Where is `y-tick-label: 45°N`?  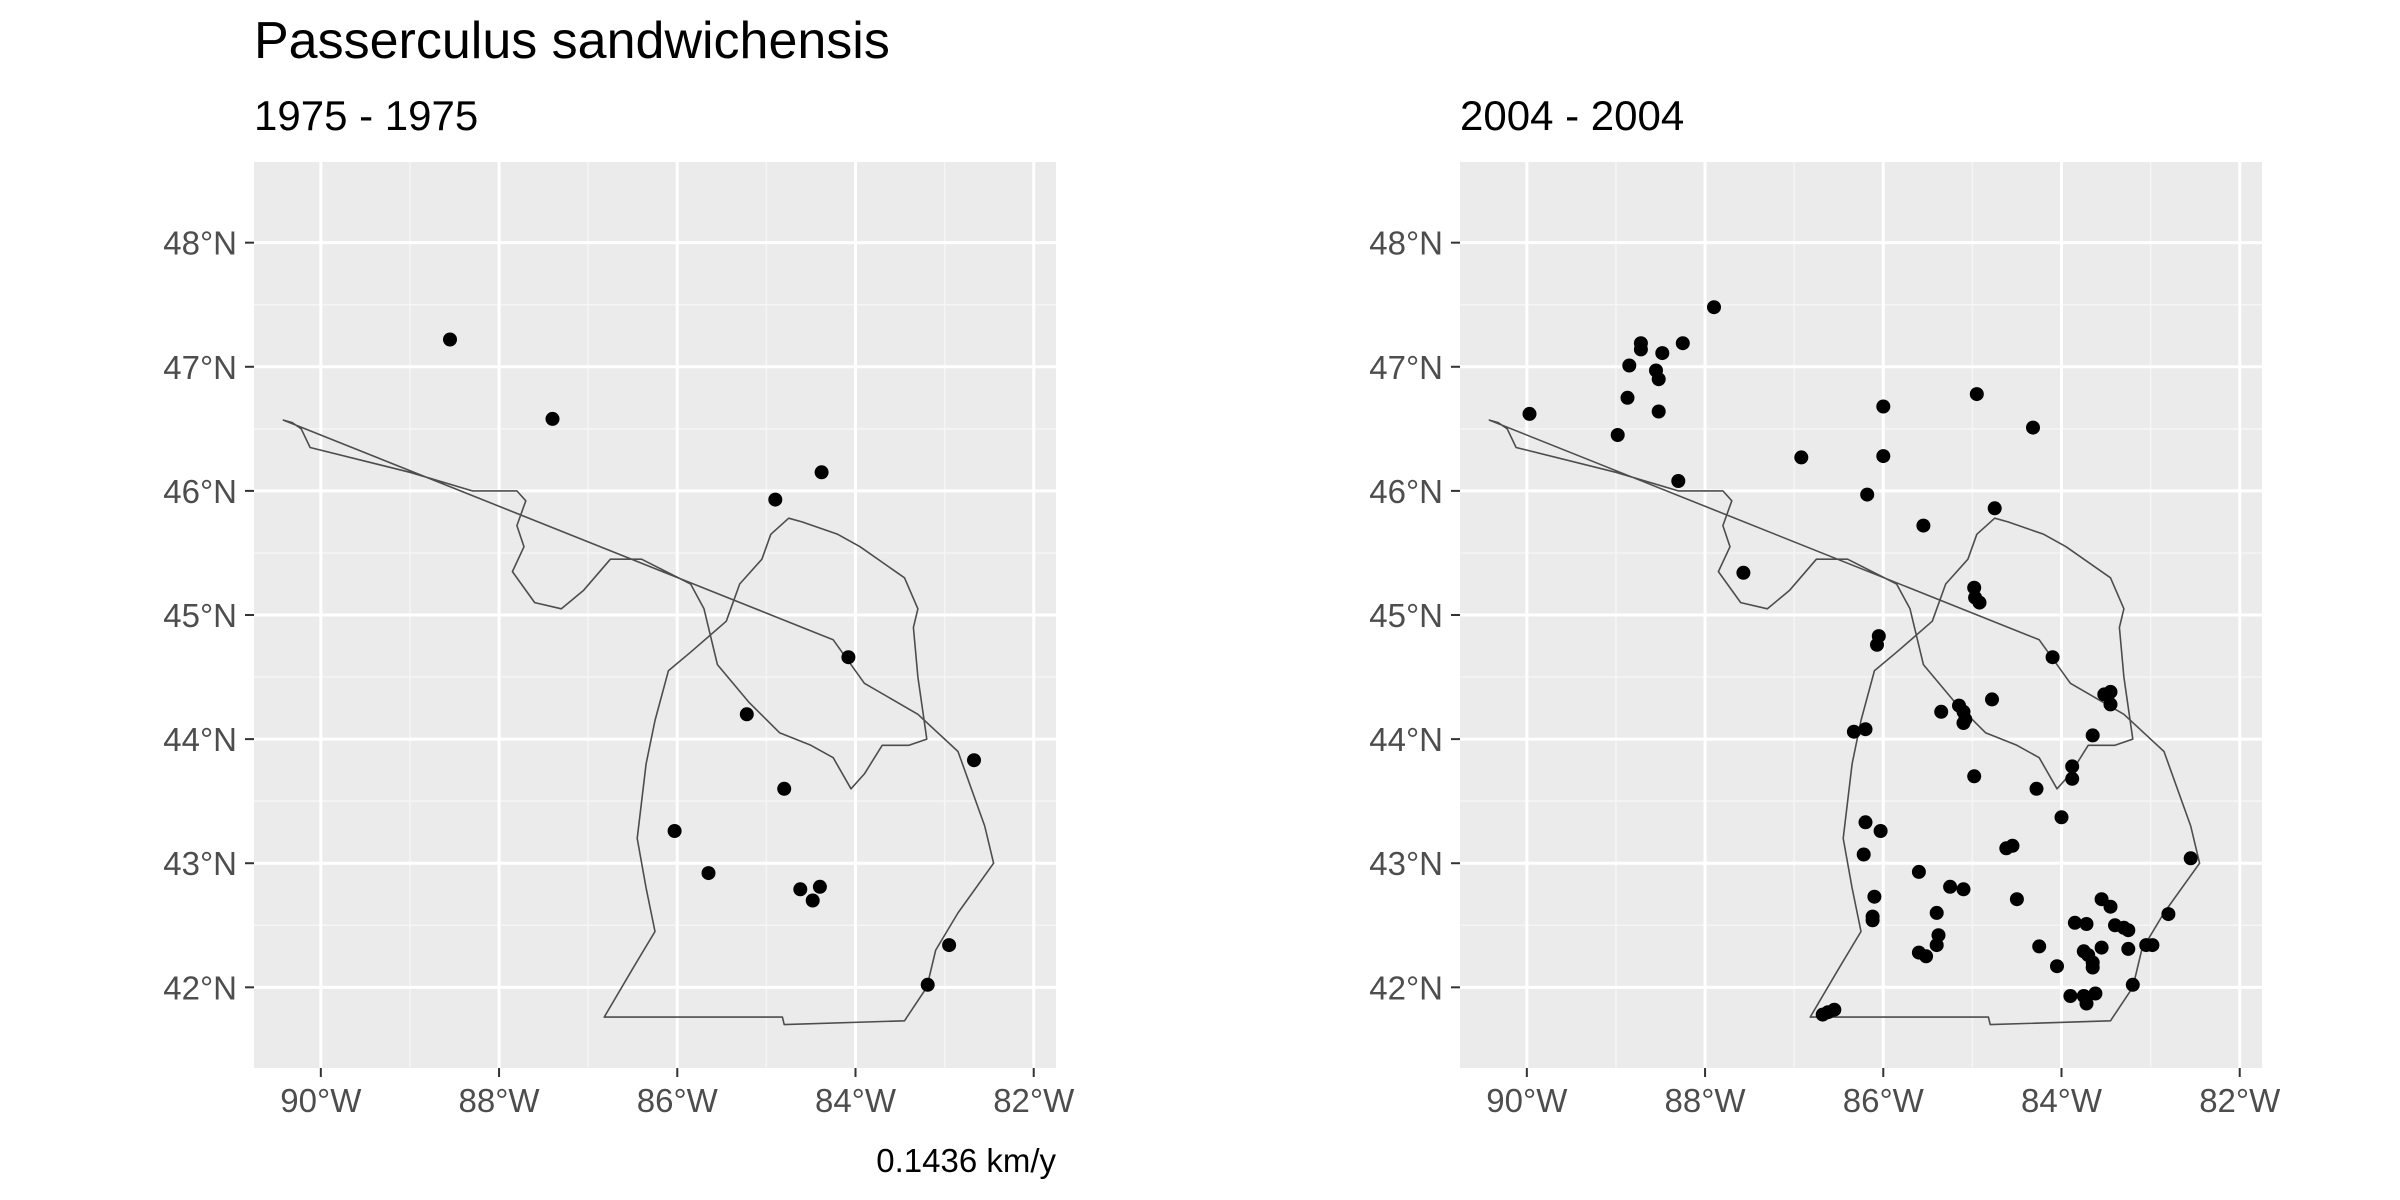
y-tick-label: 45°N is located at coordinates (200, 615).